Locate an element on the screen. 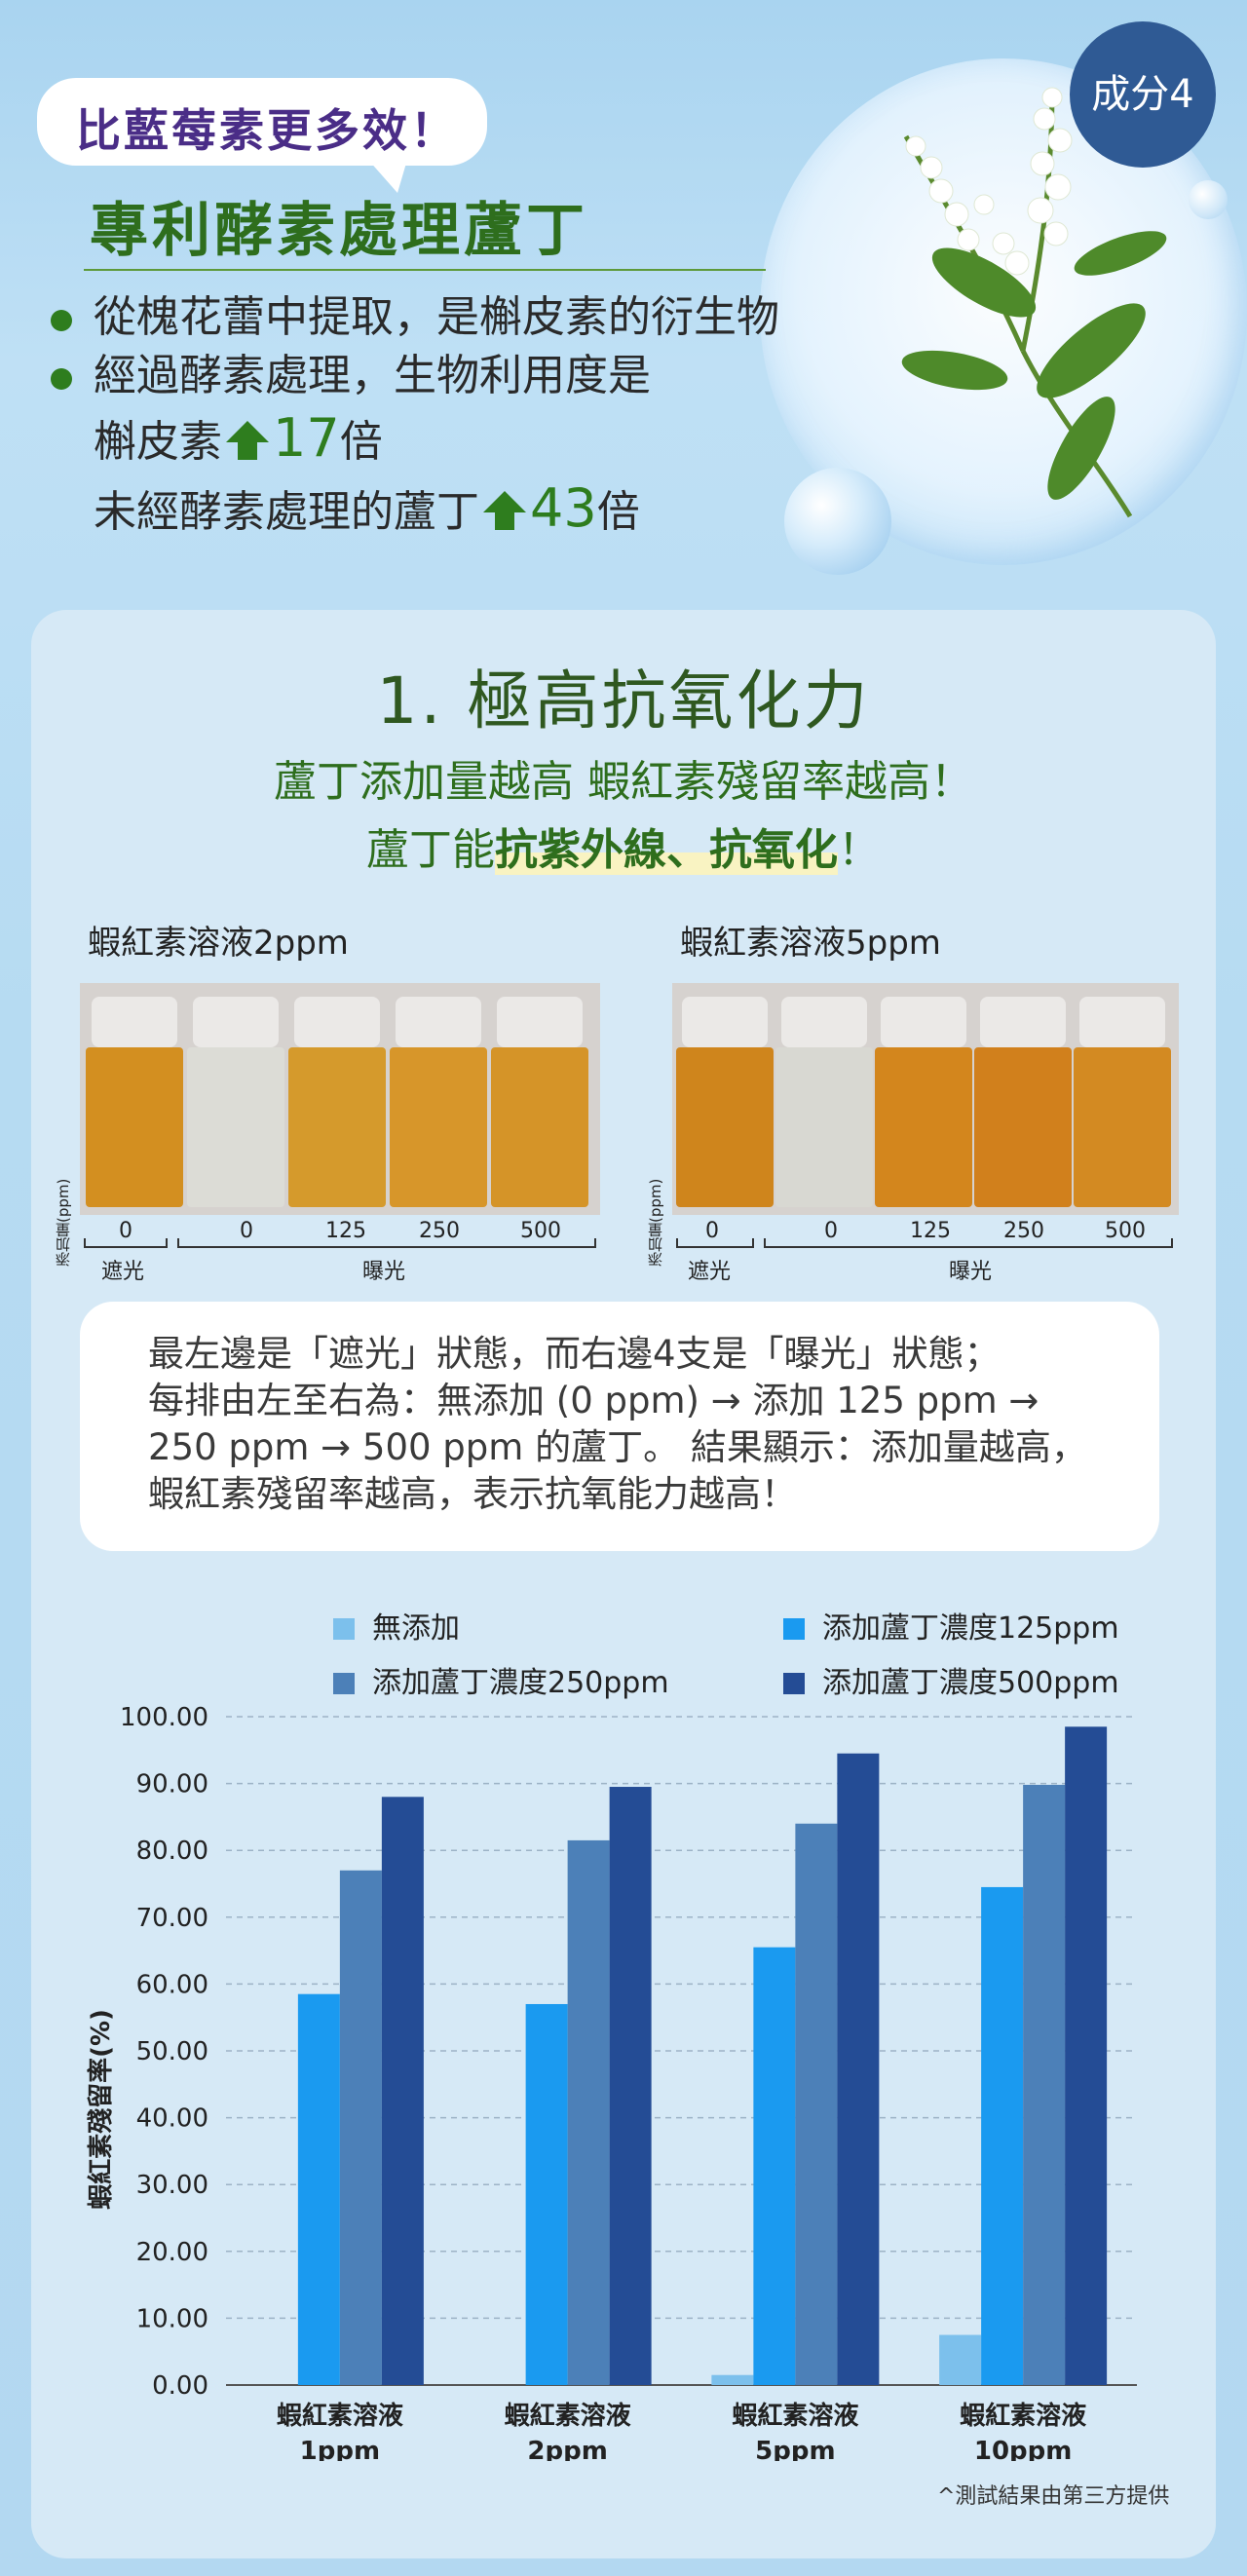  flower-illustration is located at coordinates (1034, 302).